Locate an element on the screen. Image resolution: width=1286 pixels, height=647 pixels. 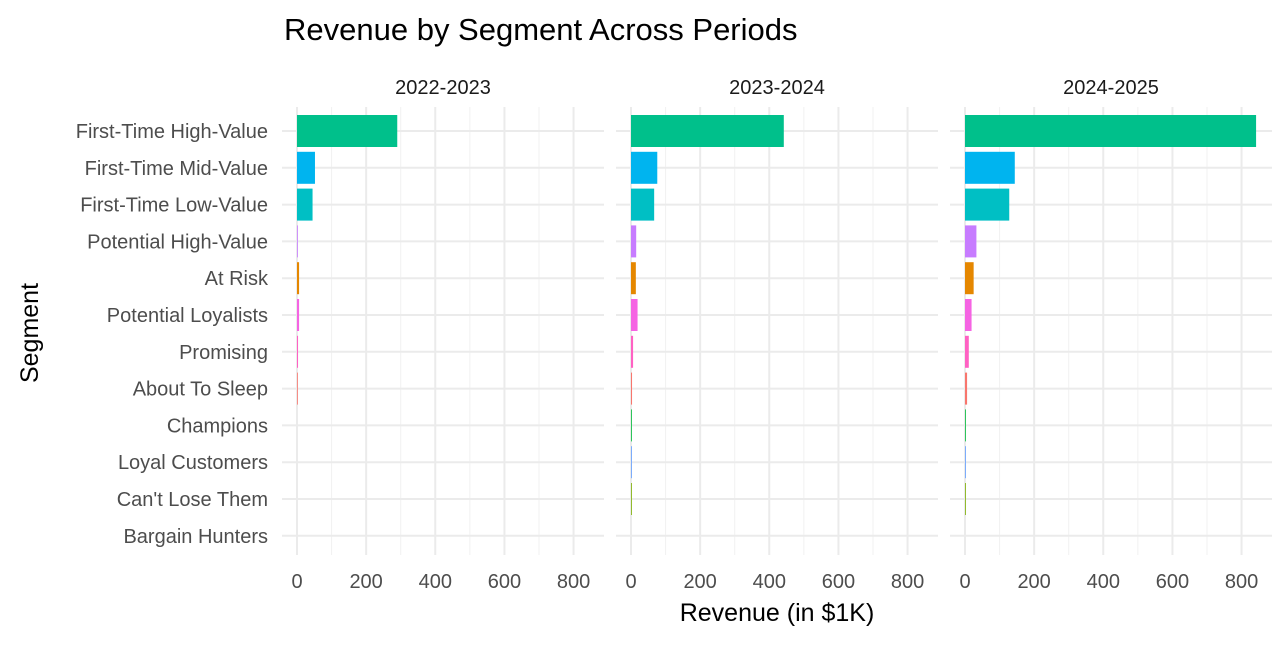
bar-2022-2023-potential-loyalists is located at coordinates (298, 315).